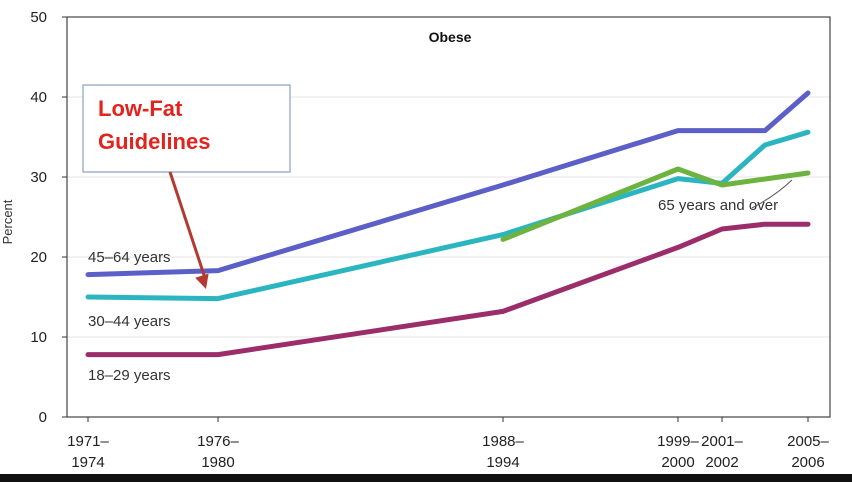 This screenshot has height=482, width=852. What do you see at coordinates (807, 462) in the screenshot?
I see `x-tick-label: 2006` at bounding box center [807, 462].